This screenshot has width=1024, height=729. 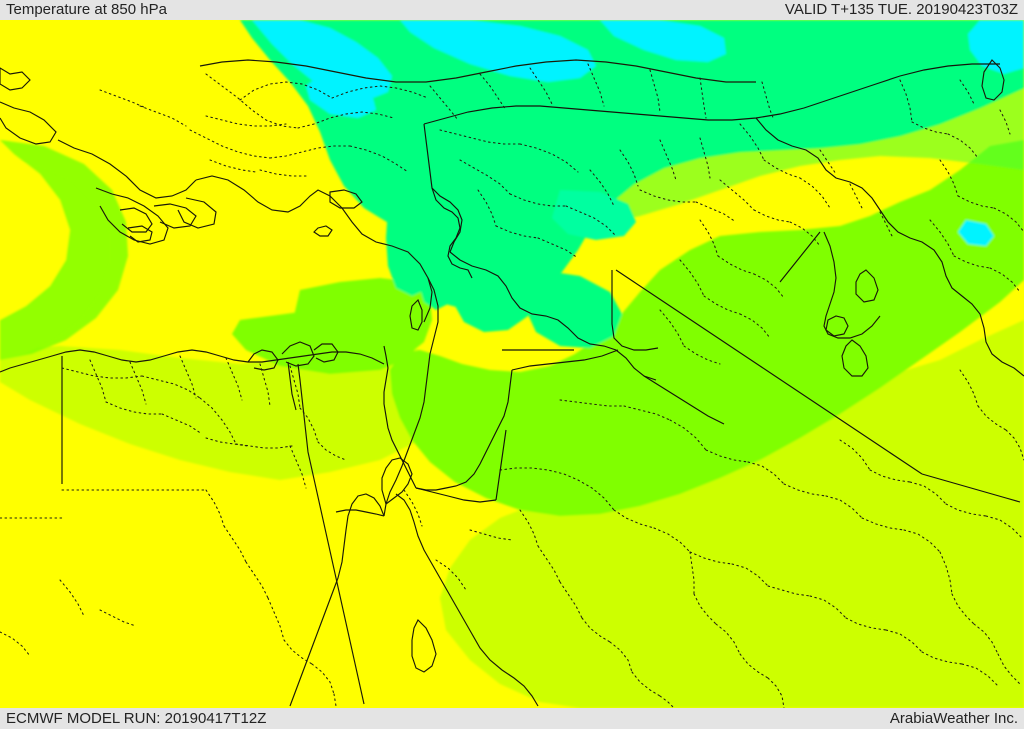 I want to click on valid-time-label: VALID T+135 TUE. 20190423T03Z, so click(x=901, y=9).